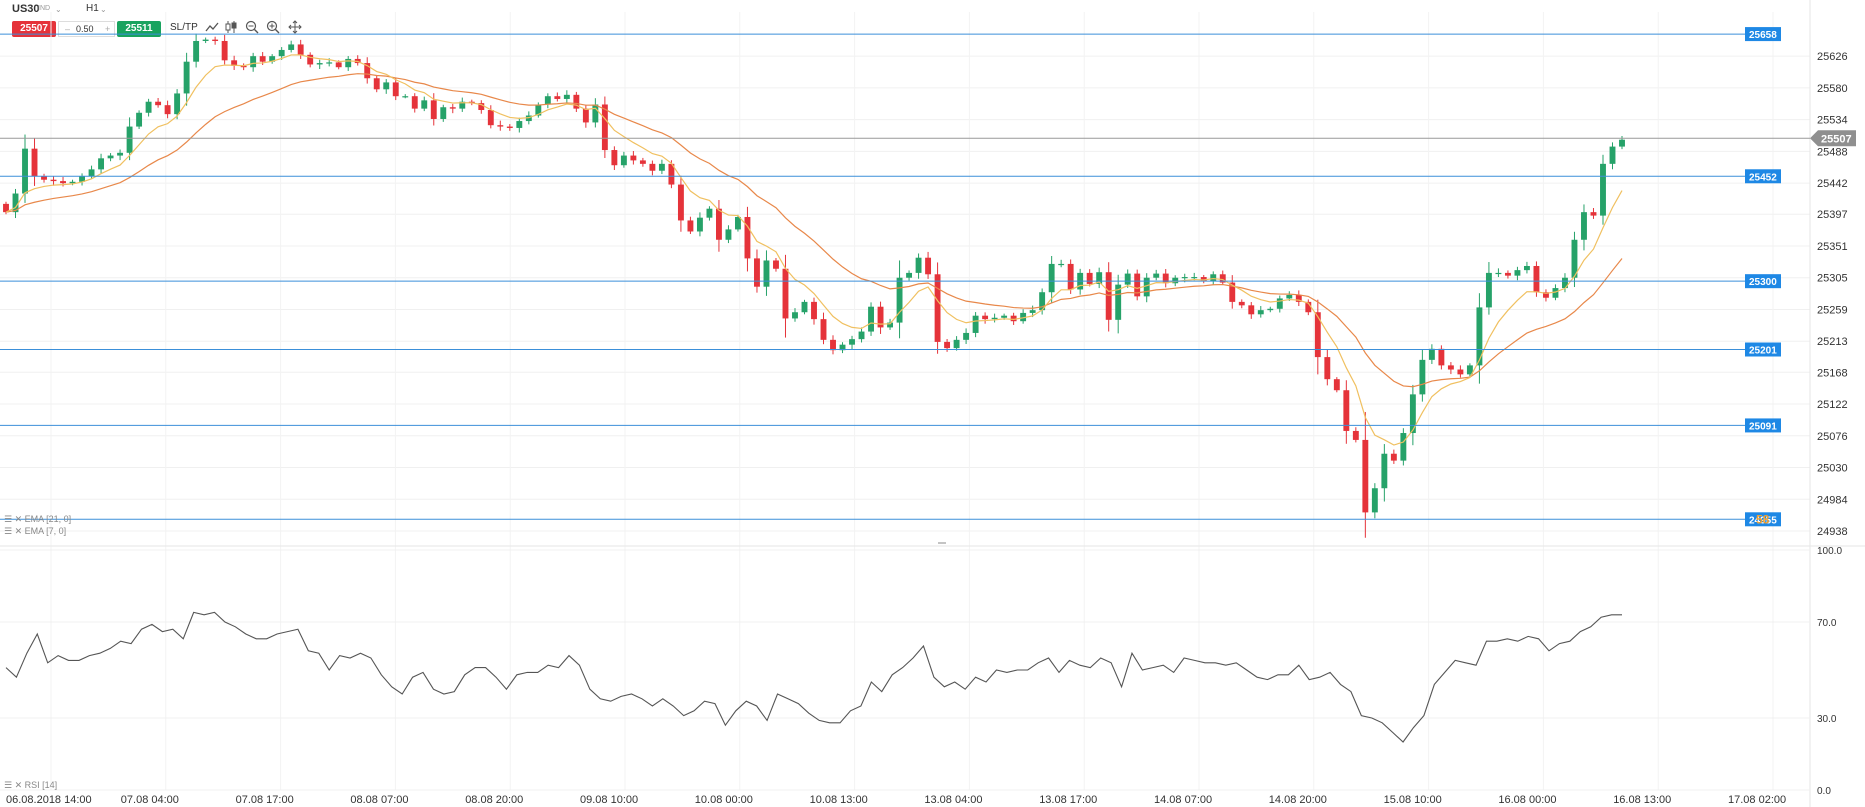 Image resolution: width=1865 pixels, height=807 pixels. What do you see at coordinates (35, 531) in the screenshot?
I see `ema7-legend: ☰ ✕ EMA [7, 0]` at bounding box center [35, 531].